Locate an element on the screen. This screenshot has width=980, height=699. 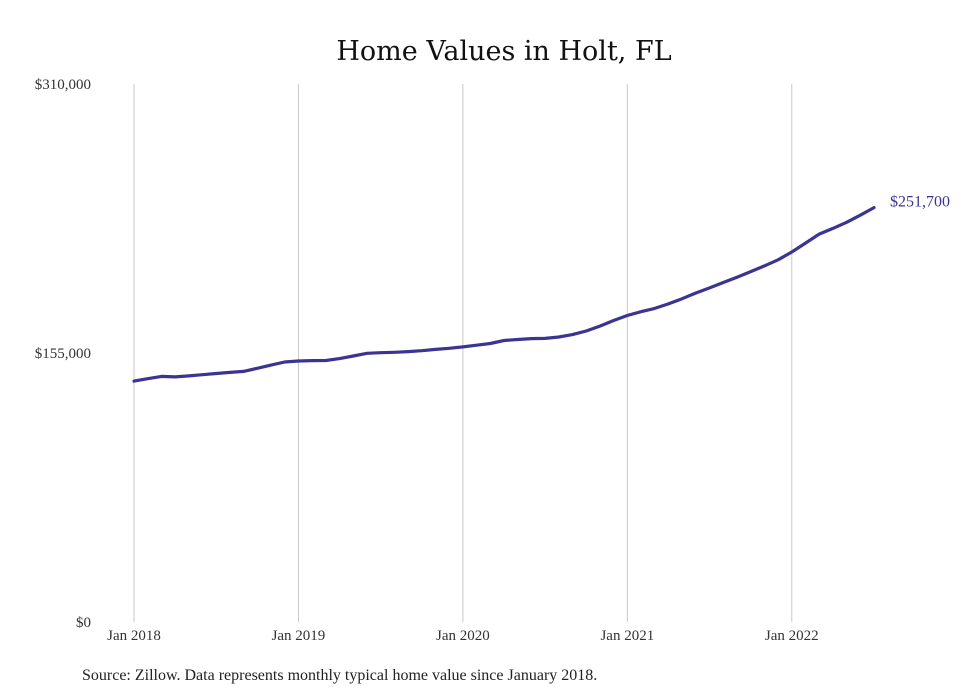
x-axis: Jan 2018 Jan 2019 Jan 2020 Jan 2021 Jan 2022 is located at coordinates (463, 636).